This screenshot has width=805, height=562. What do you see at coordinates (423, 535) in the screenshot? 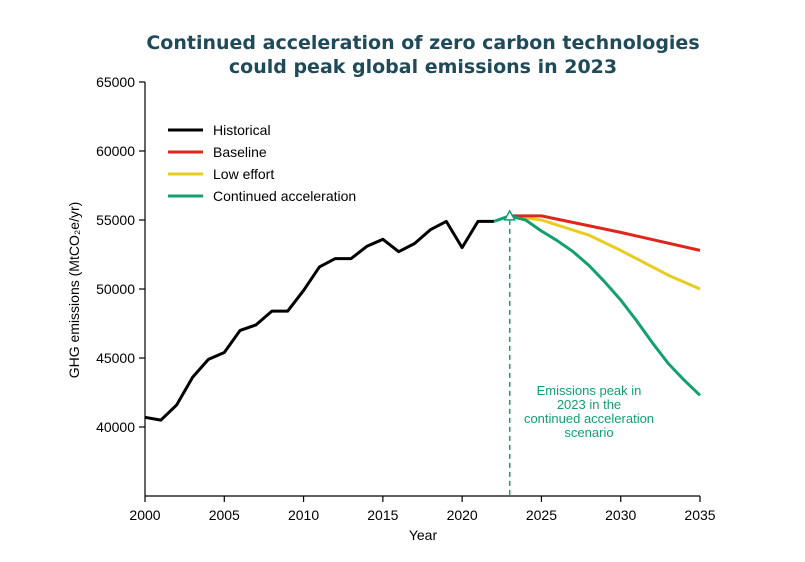
I see `x-axis-label: Year` at bounding box center [423, 535].